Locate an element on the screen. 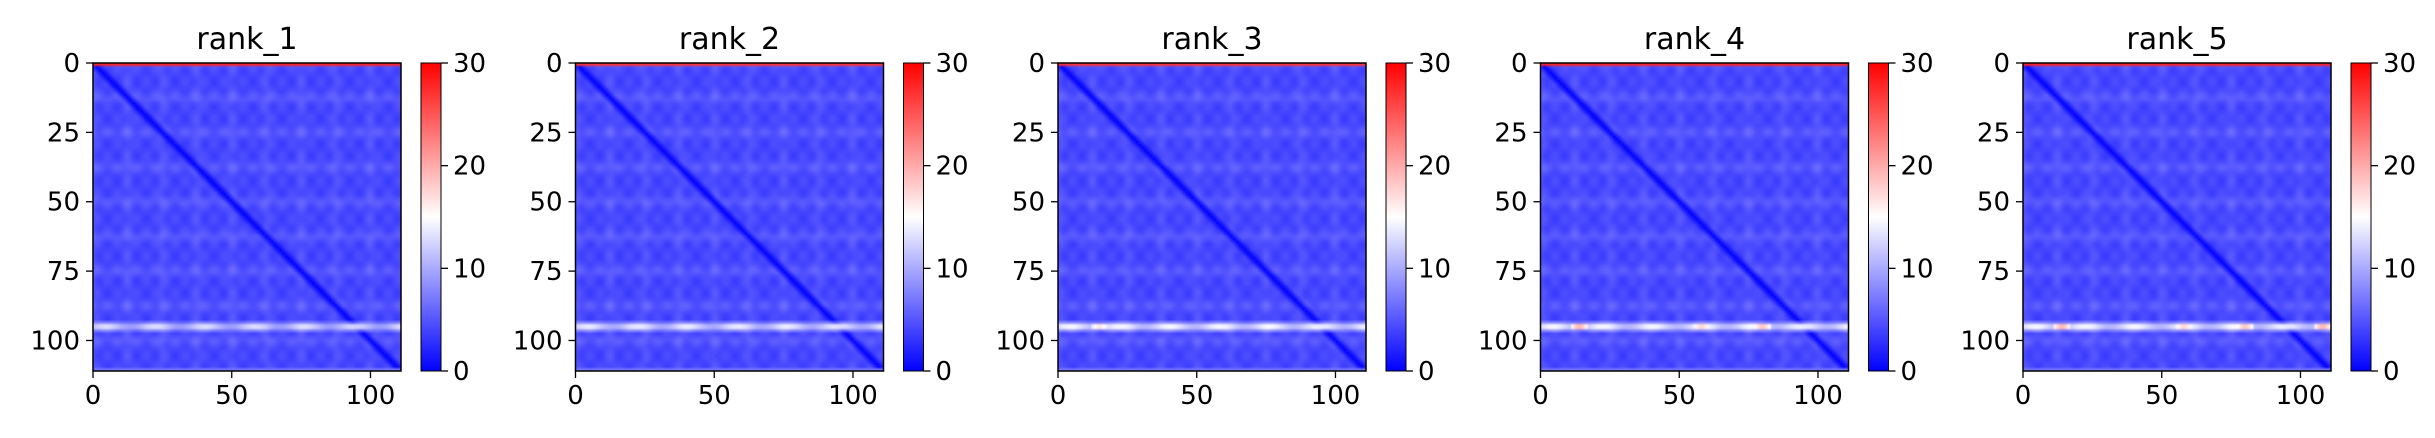  chart-title: rank_4 is located at coordinates (1694, 39).